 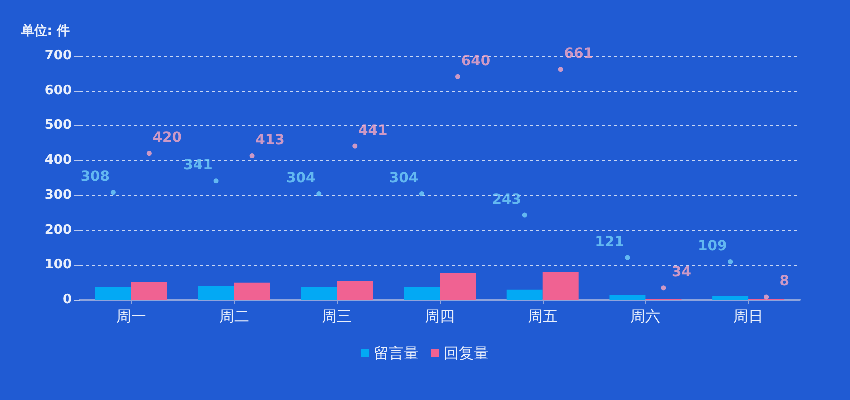 I want to click on legend-label: 留言量, so click(x=396, y=353).